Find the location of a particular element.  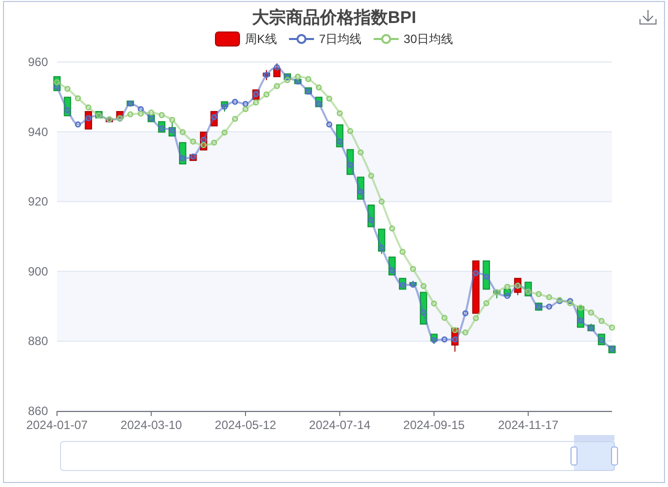

x-tick-label: 2024-05-12 is located at coordinates (245, 425).